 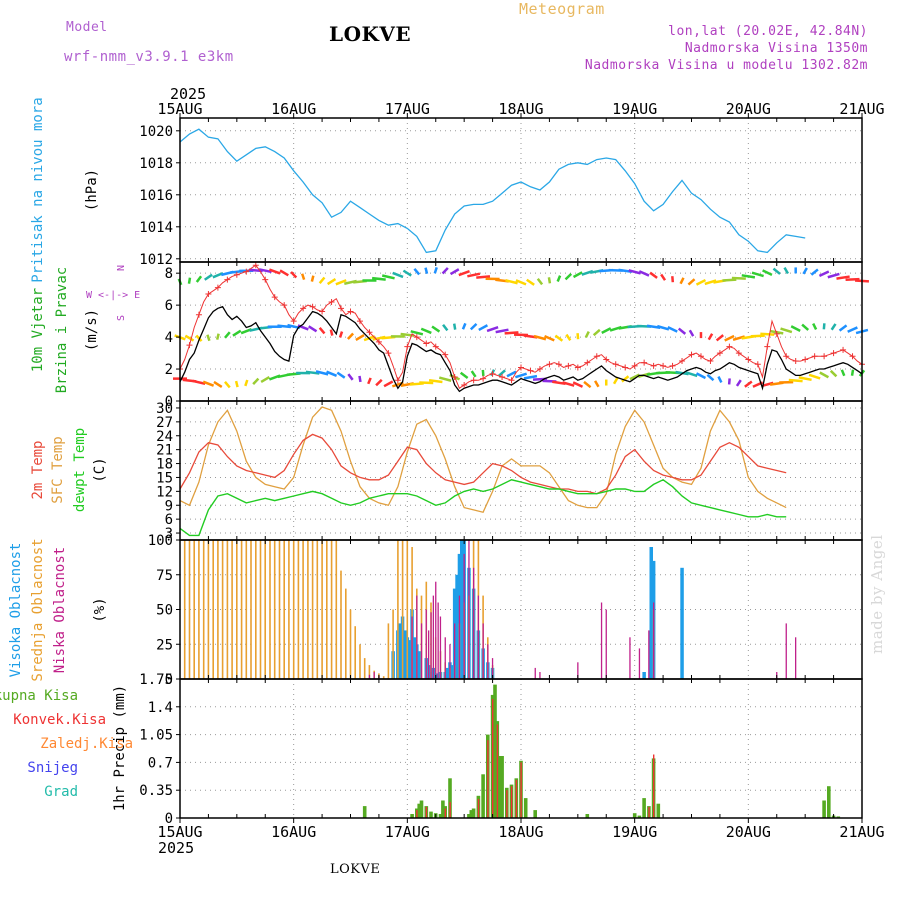 What do you see at coordinates (92, 330) in the screenshot?
I see `wind-unit: (m/s)` at bounding box center [92, 330].